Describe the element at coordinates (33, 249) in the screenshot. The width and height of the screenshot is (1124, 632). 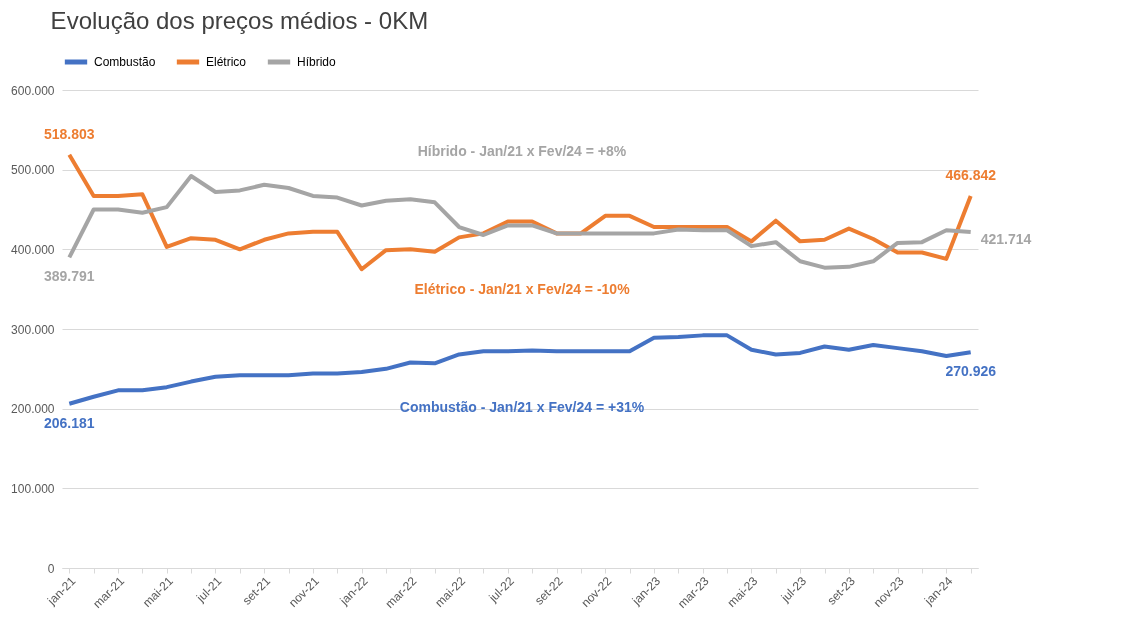
I see `y-tick-label: 400.000` at that location.